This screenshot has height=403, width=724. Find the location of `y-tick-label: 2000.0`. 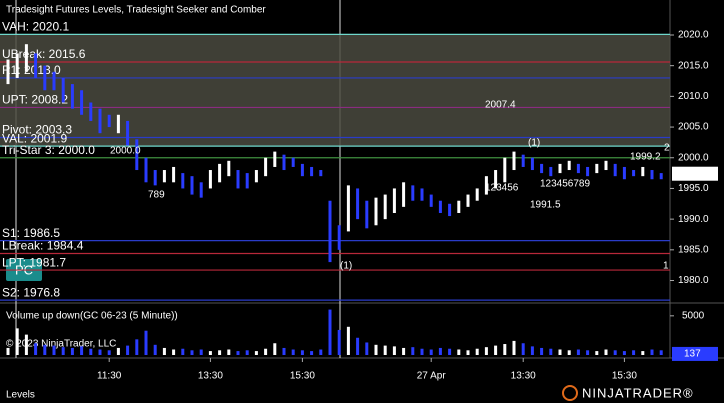

y-tick-label: 2000.0 is located at coordinates (693, 157).